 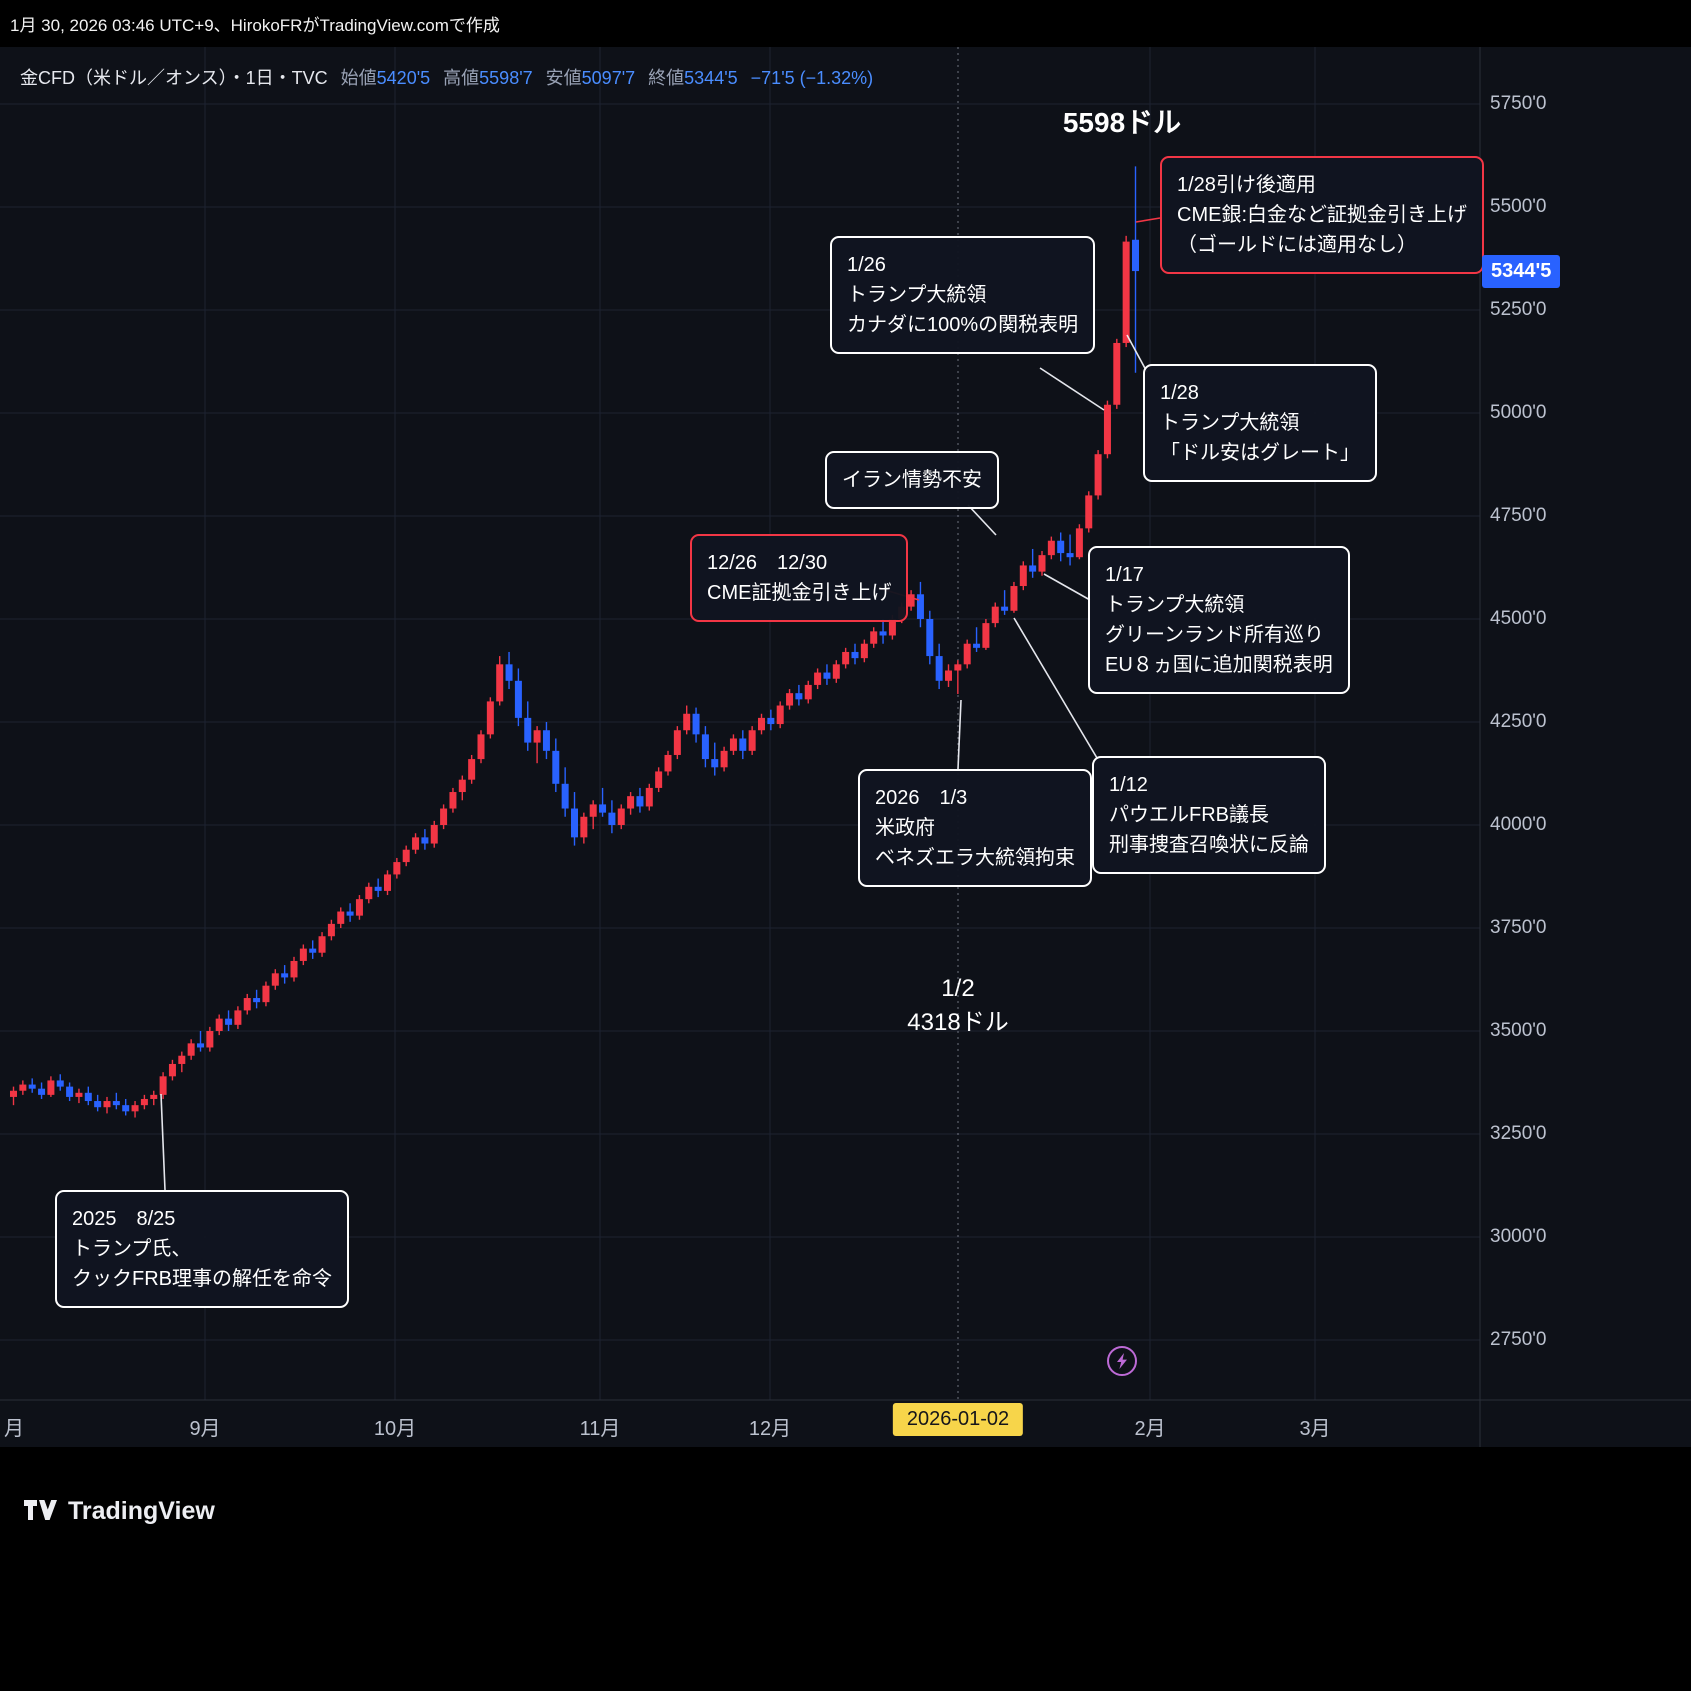 What do you see at coordinates (1518, 927) in the screenshot?
I see `price-axis-label: 3750'0` at bounding box center [1518, 927].